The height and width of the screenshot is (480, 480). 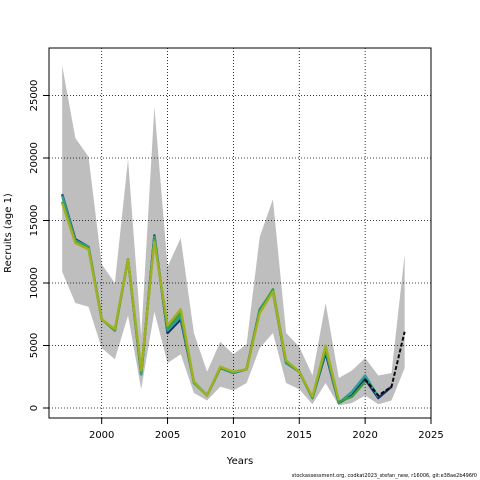 I want to click on x-tick-label: 2005, so click(x=167, y=435).